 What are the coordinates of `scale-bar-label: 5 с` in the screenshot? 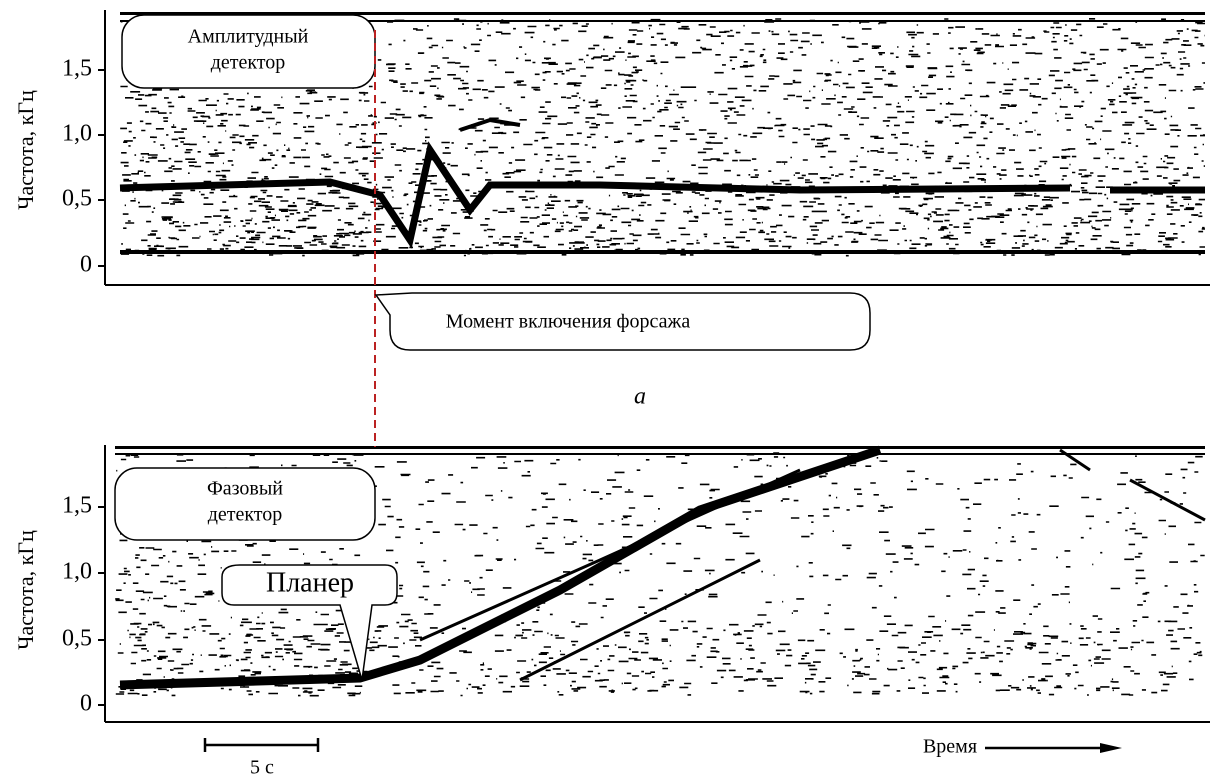 It's located at (262, 768).